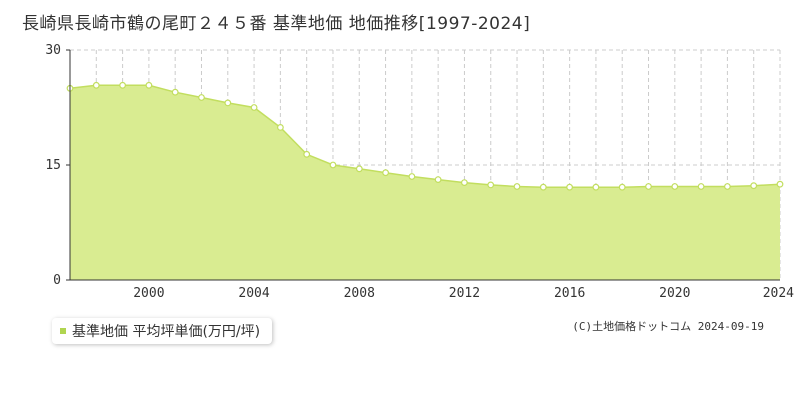 This screenshot has width=800, height=400. I want to click on y-tick-label: 30, so click(53, 50).